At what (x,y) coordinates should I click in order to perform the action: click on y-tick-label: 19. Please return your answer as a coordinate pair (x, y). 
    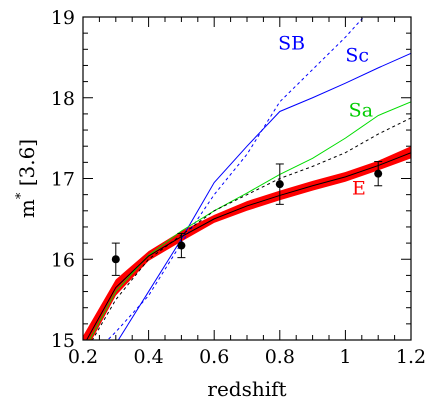
    Looking at the image, I should click on (63, 18).